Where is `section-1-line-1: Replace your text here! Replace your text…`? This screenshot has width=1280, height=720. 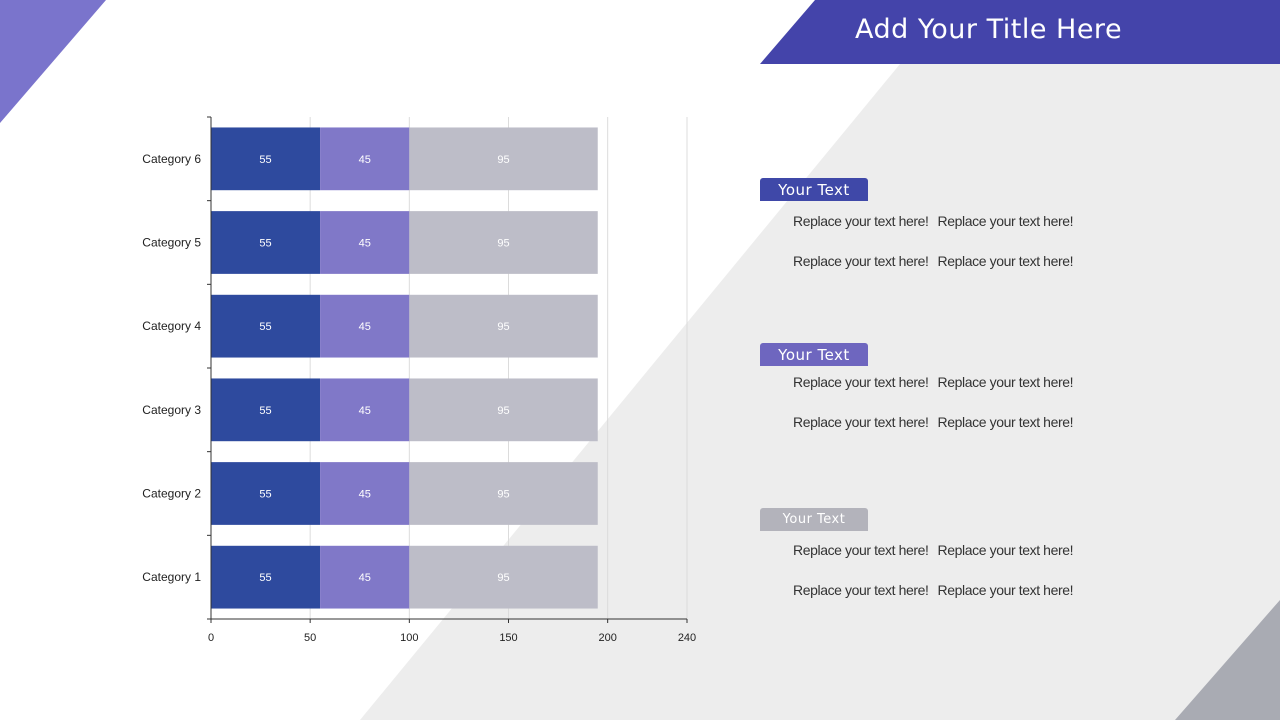
section-1-line-1: Replace your text here! Replace your text… is located at coordinates (933, 221).